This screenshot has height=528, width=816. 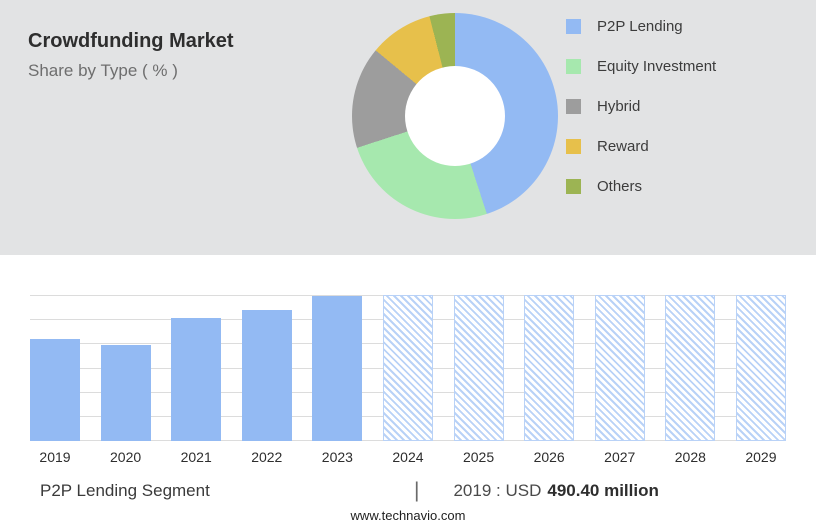 I want to click on website-url: www.technavio.com, so click(x=408, y=515).